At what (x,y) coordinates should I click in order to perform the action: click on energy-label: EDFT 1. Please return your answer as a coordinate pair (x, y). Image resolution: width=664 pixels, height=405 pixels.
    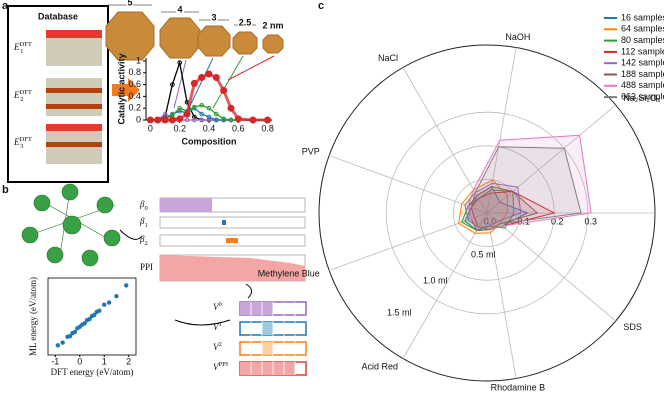
    Looking at the image, I should click on (22, 48).